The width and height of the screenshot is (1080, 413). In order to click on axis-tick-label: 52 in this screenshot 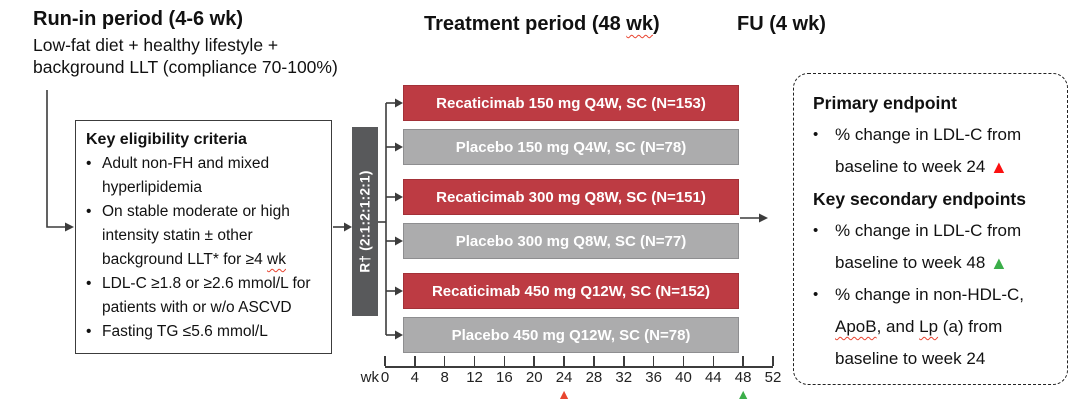, I will do `click(773, 377)`.